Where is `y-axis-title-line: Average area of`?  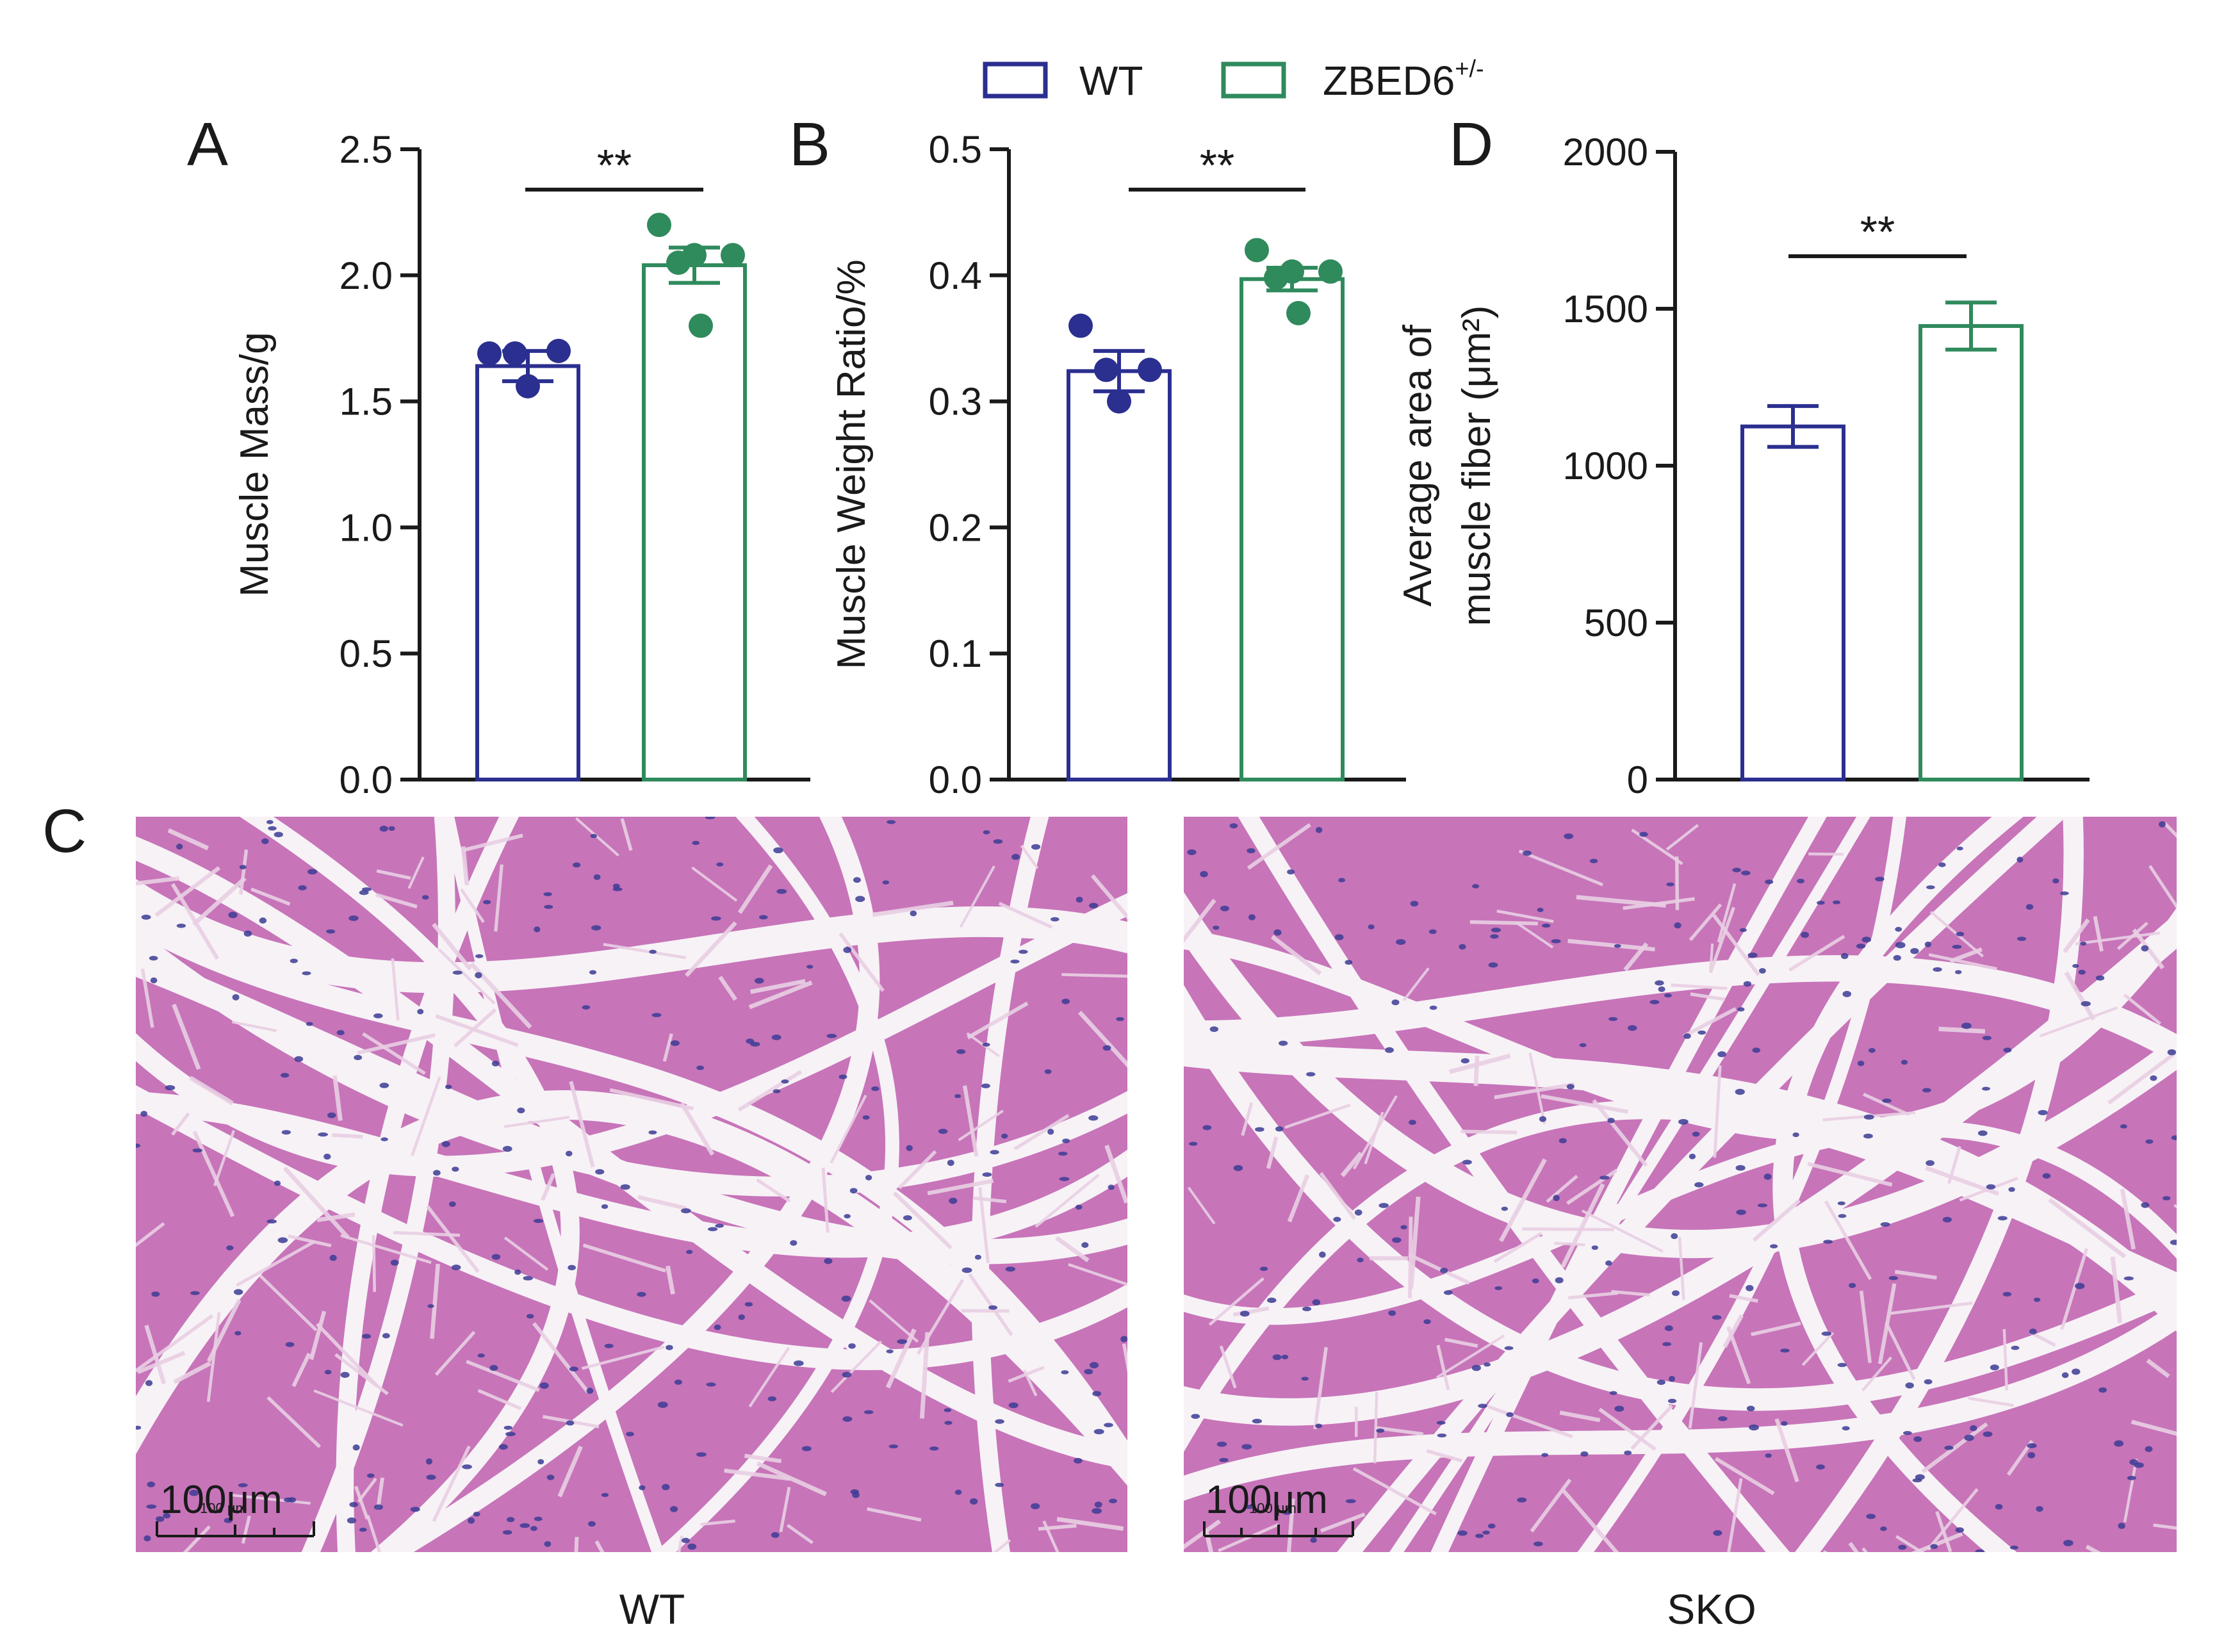 y-axis-title-line: Average area of is located at coordinates (1418, 466).